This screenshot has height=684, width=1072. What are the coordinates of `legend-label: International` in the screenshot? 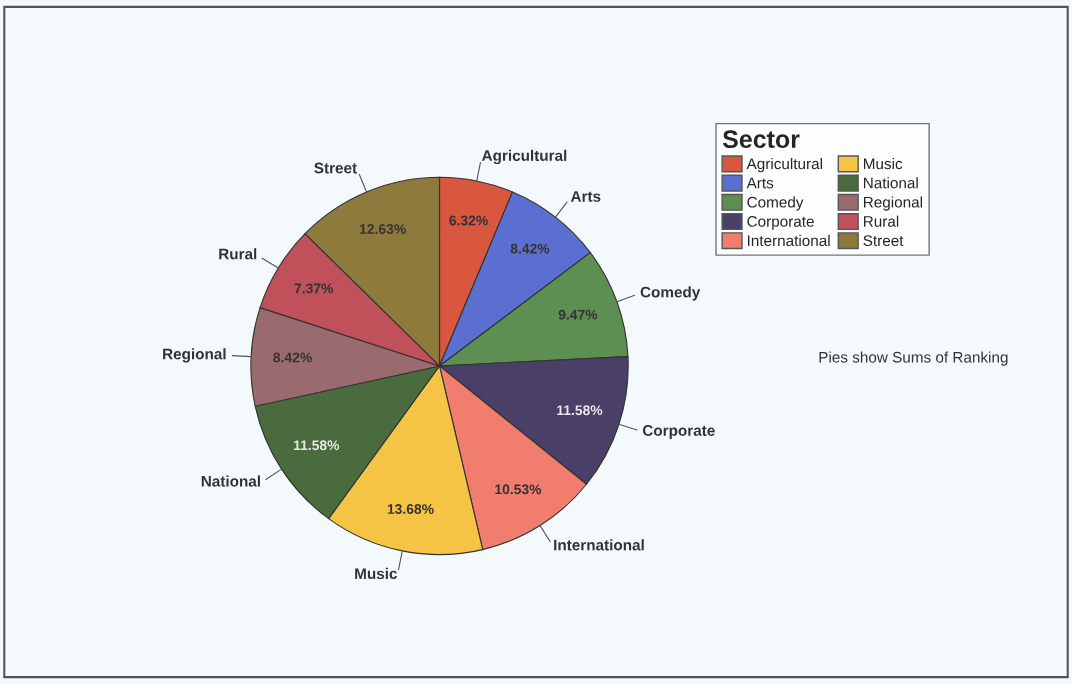 It's located at (788, 240).